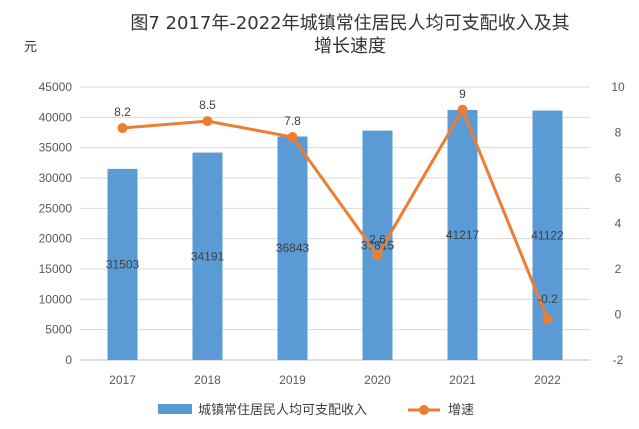 The height and width of the screenshot is (429, 639). Describe the element at coordinates (618, 269) in the screenshot. I see `y-right-tick-label: 2` at that location.